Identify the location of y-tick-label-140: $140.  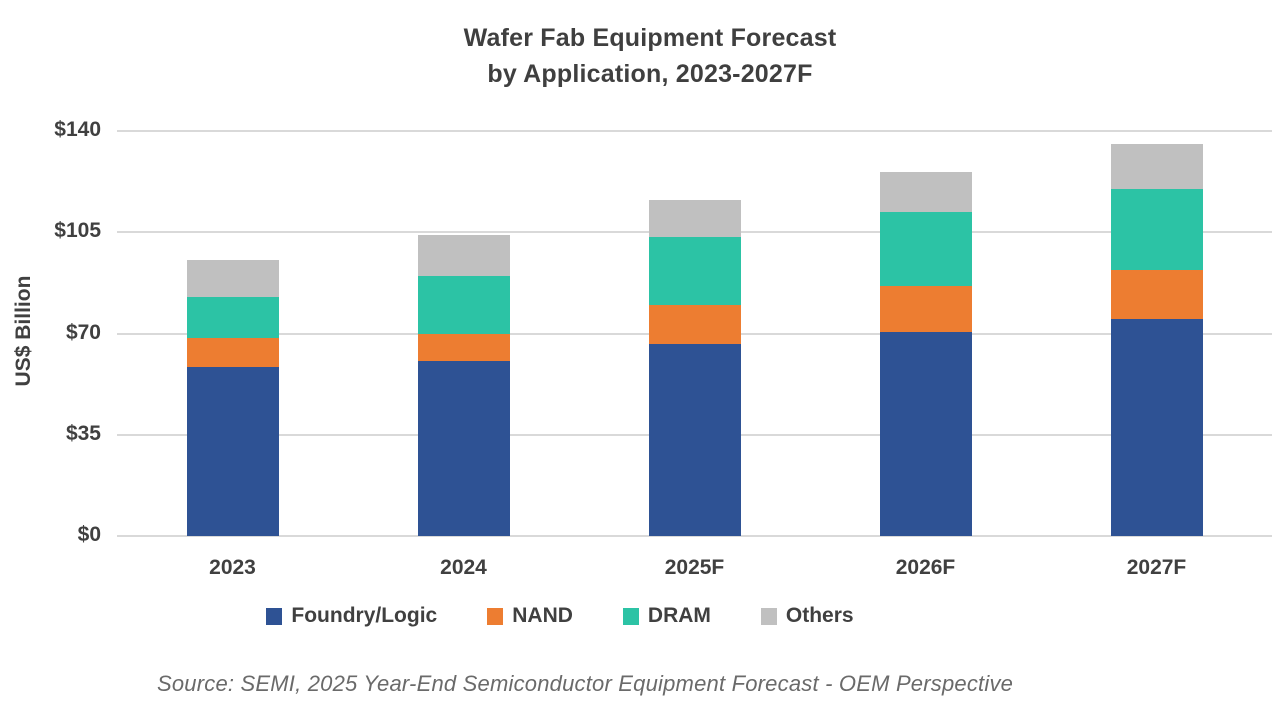
(77, 129).